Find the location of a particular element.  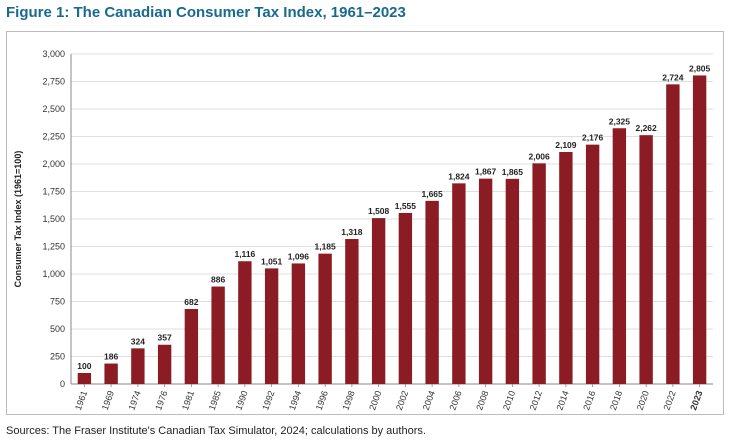

x-tick-label-2020: 2020 is located at coordinates (643, 400).